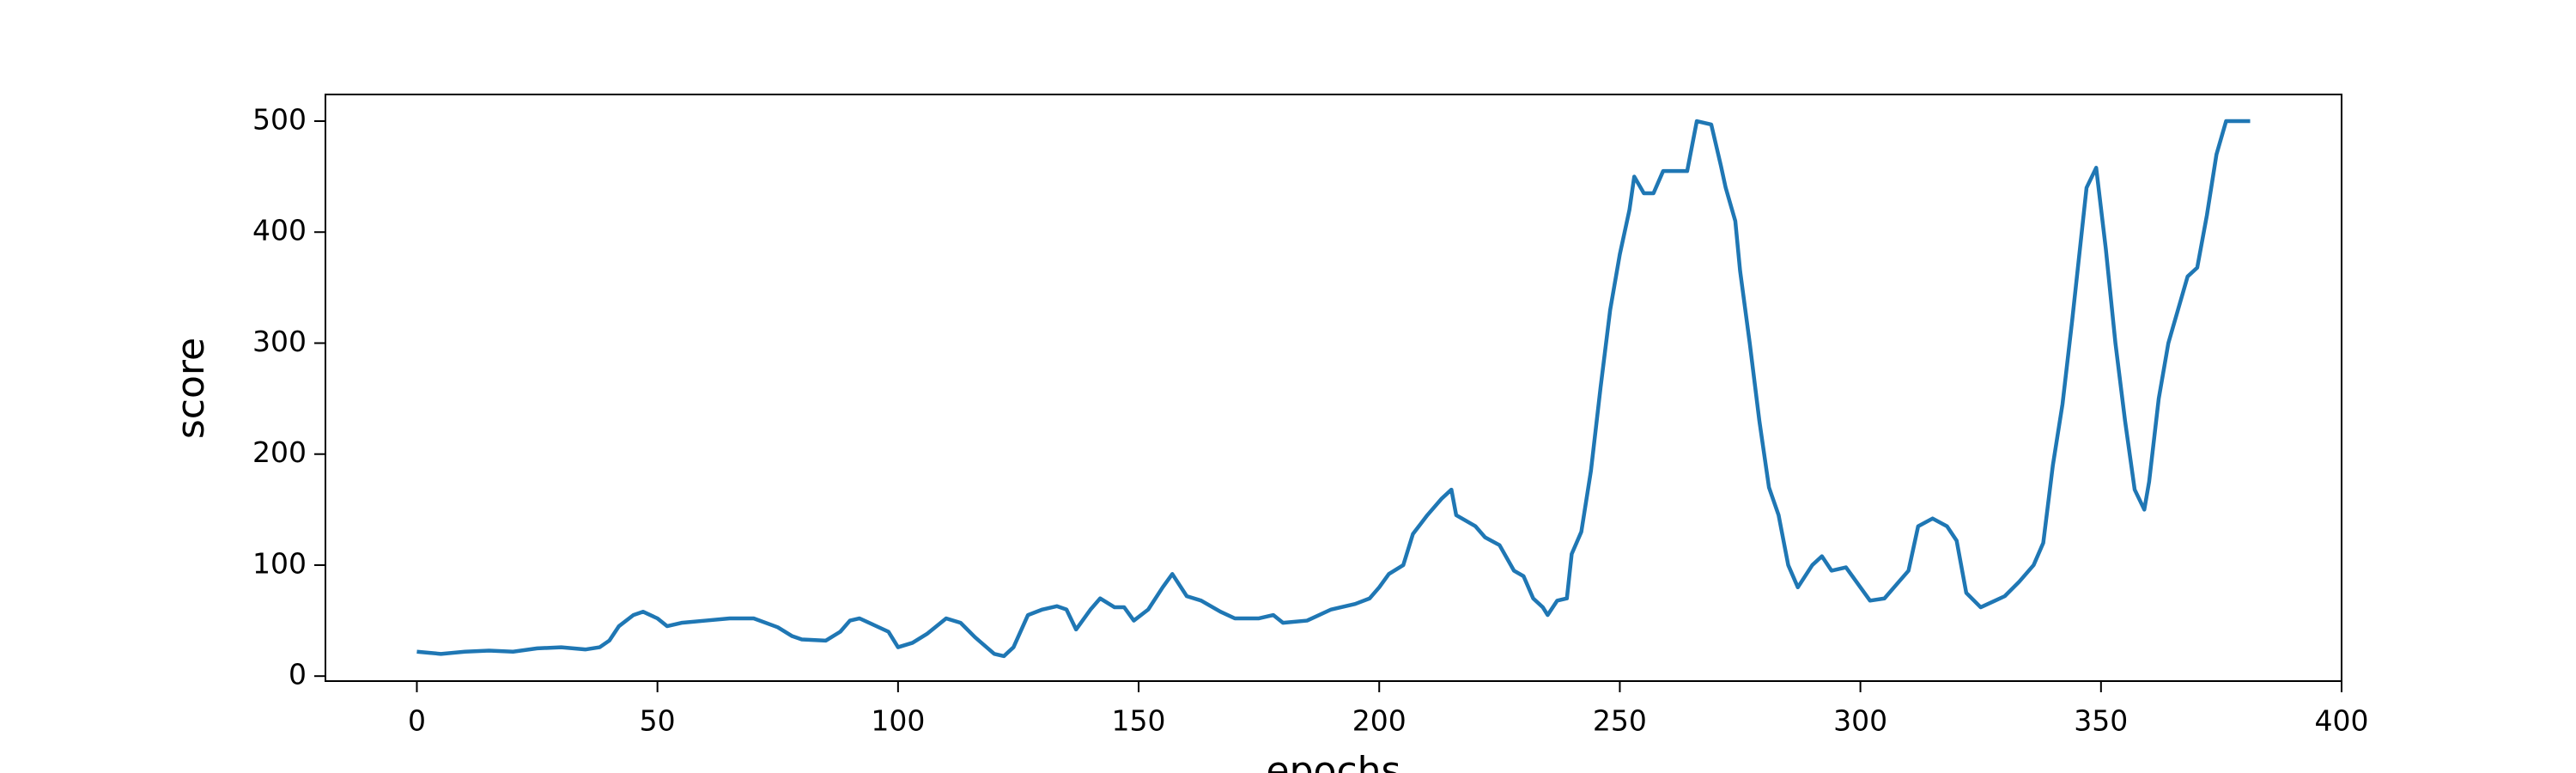  Describe the element at coordinates (417, 721) in the screenshot. I see `x-tick-label: 0` at that location.